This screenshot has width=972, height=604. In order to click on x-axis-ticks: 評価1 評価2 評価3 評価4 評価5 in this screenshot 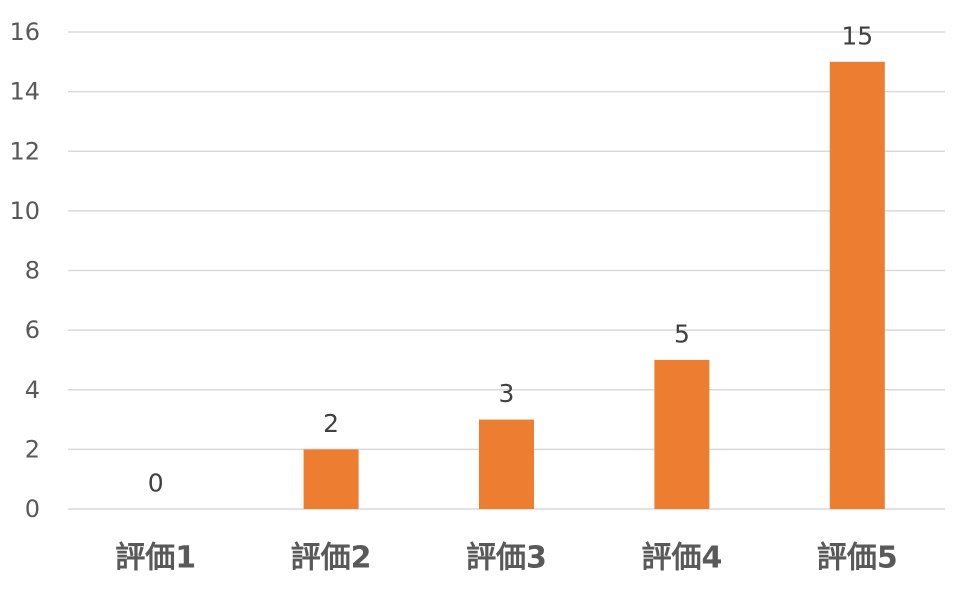, I will do `click(506, 558)`.